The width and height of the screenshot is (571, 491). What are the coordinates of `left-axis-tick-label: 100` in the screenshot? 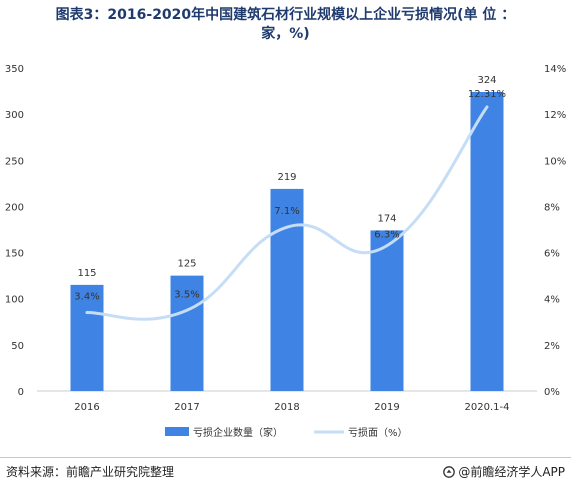 It's located at (14, 300).